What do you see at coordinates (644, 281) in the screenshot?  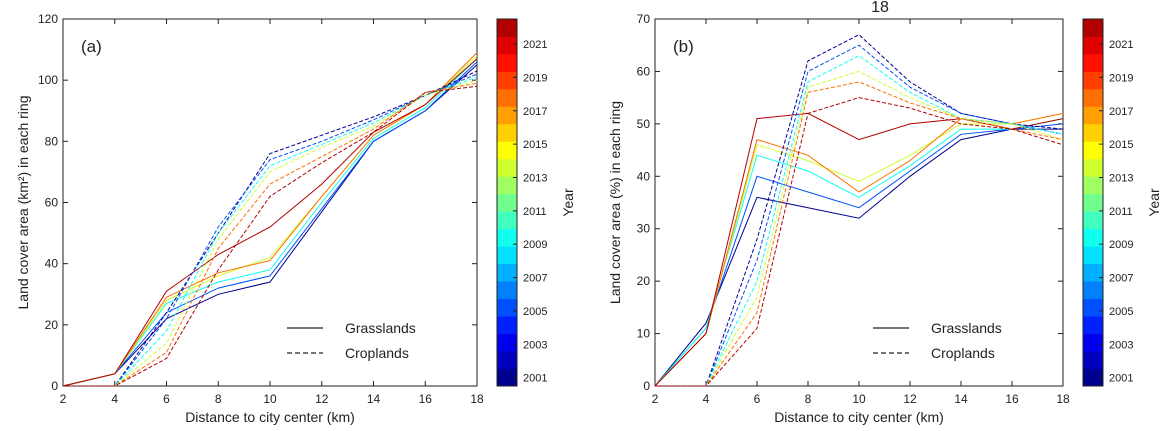 I see `panel-b-y-tick-label: 20` at bounding box center [644, 281].